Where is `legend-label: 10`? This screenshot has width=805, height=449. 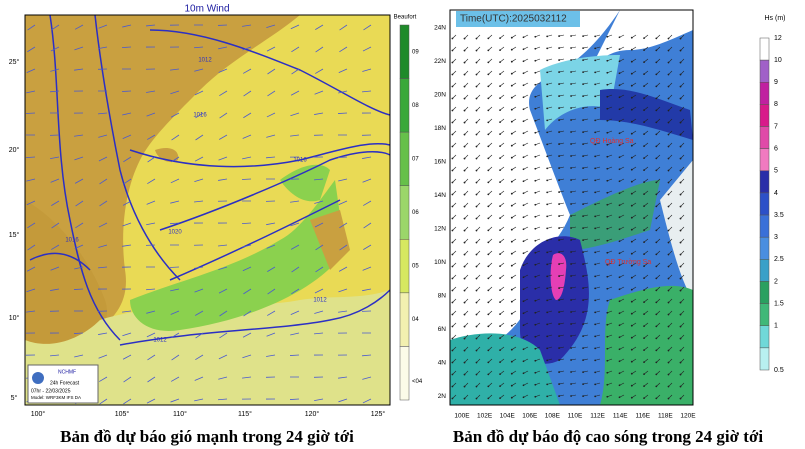
legend-label: 10 is located at coordinates (778, 60).